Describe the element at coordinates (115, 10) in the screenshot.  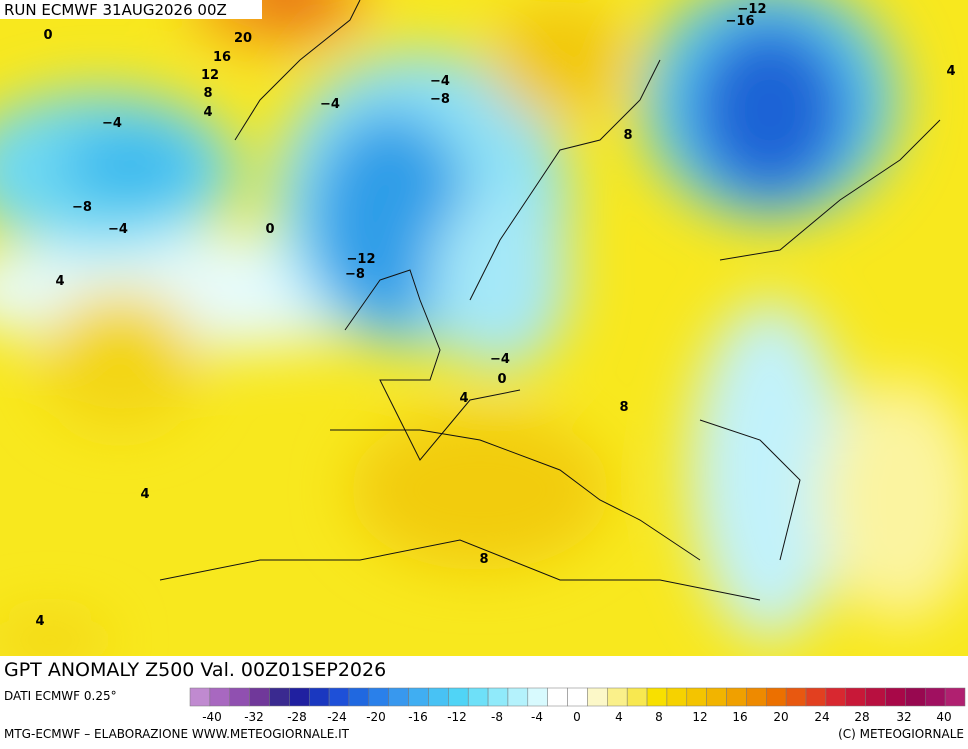
I see `run-label: RUN ECMWF 31AUG2026 00Z` at that location.